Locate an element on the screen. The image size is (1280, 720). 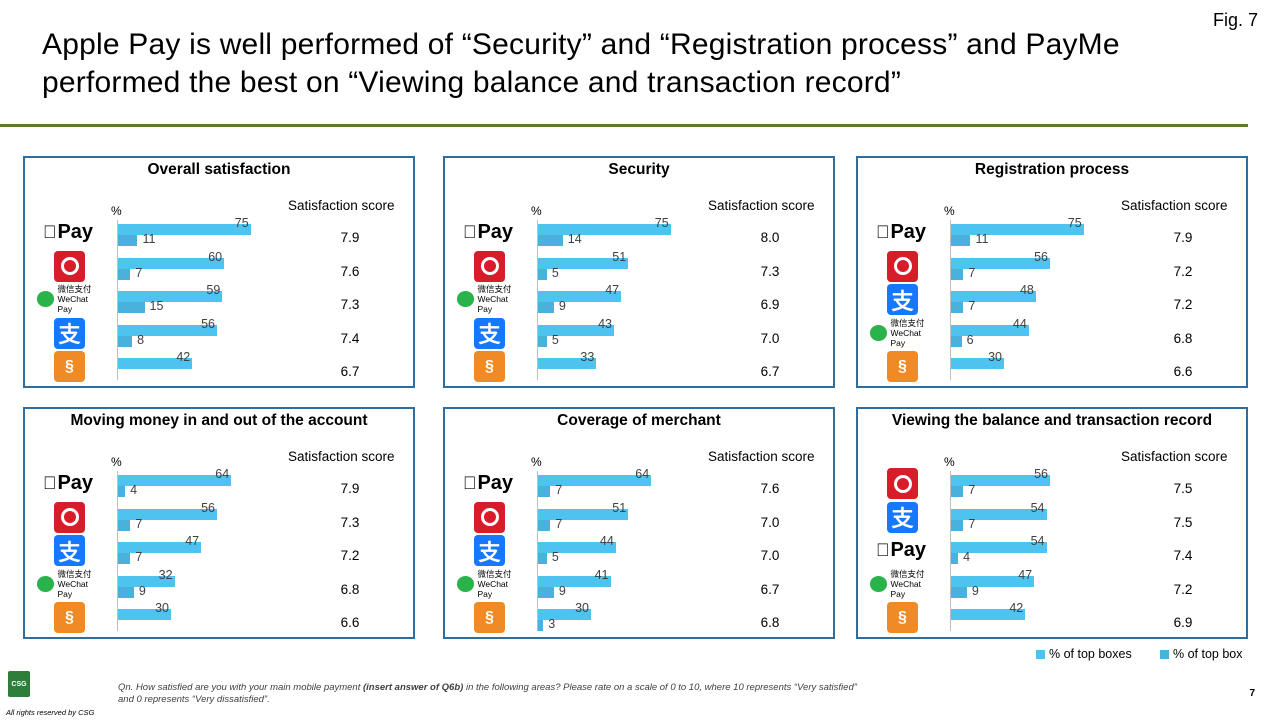
value-label-top-boxes: 43 is located at coordinates (605, 323).